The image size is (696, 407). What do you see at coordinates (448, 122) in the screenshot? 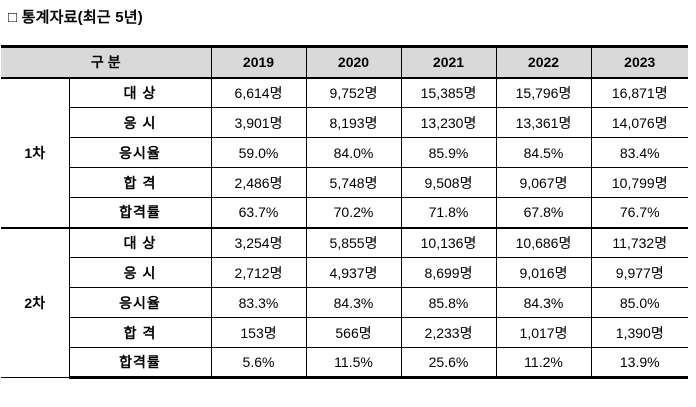
I see `cell-value: 13,230명` at bounding box center [448, 122].